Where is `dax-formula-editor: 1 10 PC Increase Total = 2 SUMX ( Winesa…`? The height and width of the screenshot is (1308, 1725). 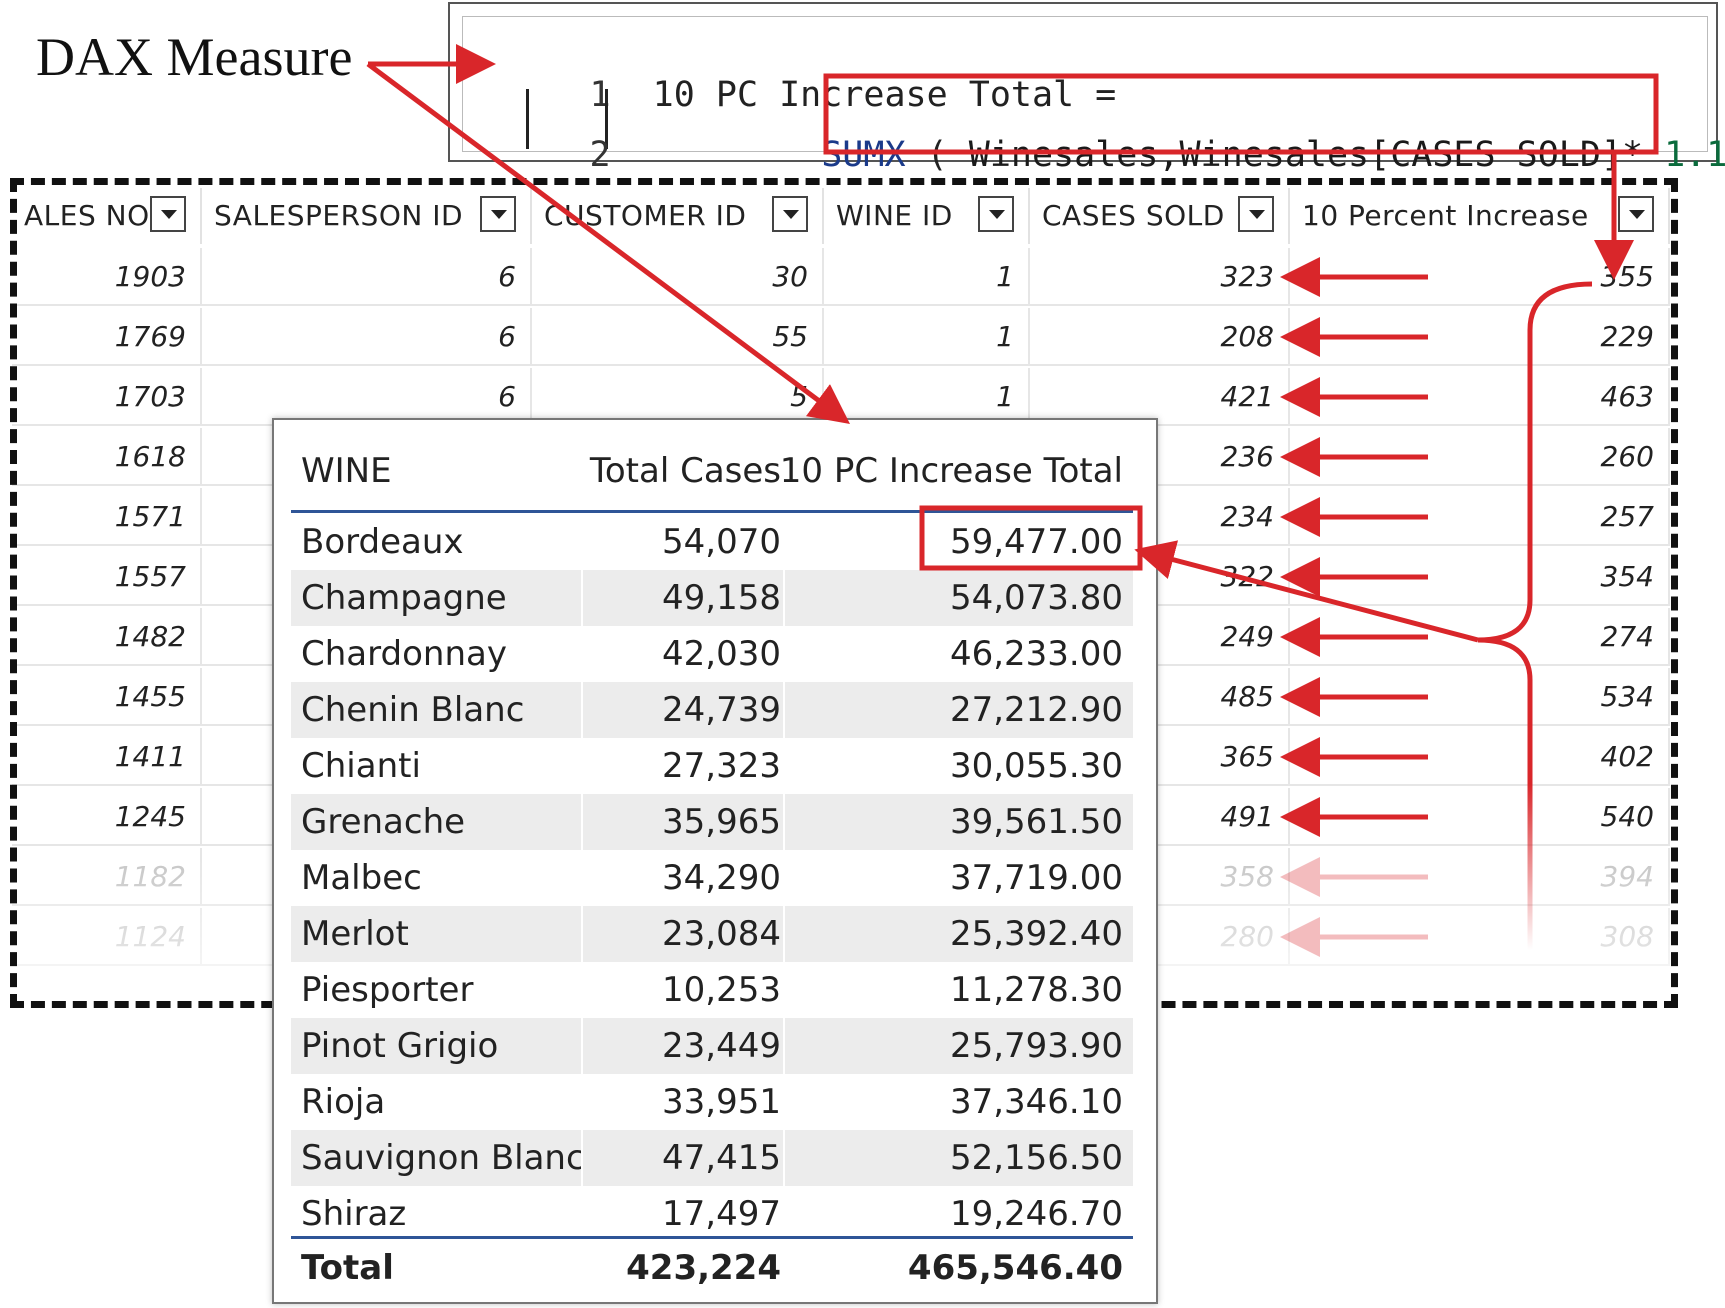 dax-formula-editor: 1 10 PC Increase Total = 2 SUMX ( Winesa… is located at coordinates (1086, 88).